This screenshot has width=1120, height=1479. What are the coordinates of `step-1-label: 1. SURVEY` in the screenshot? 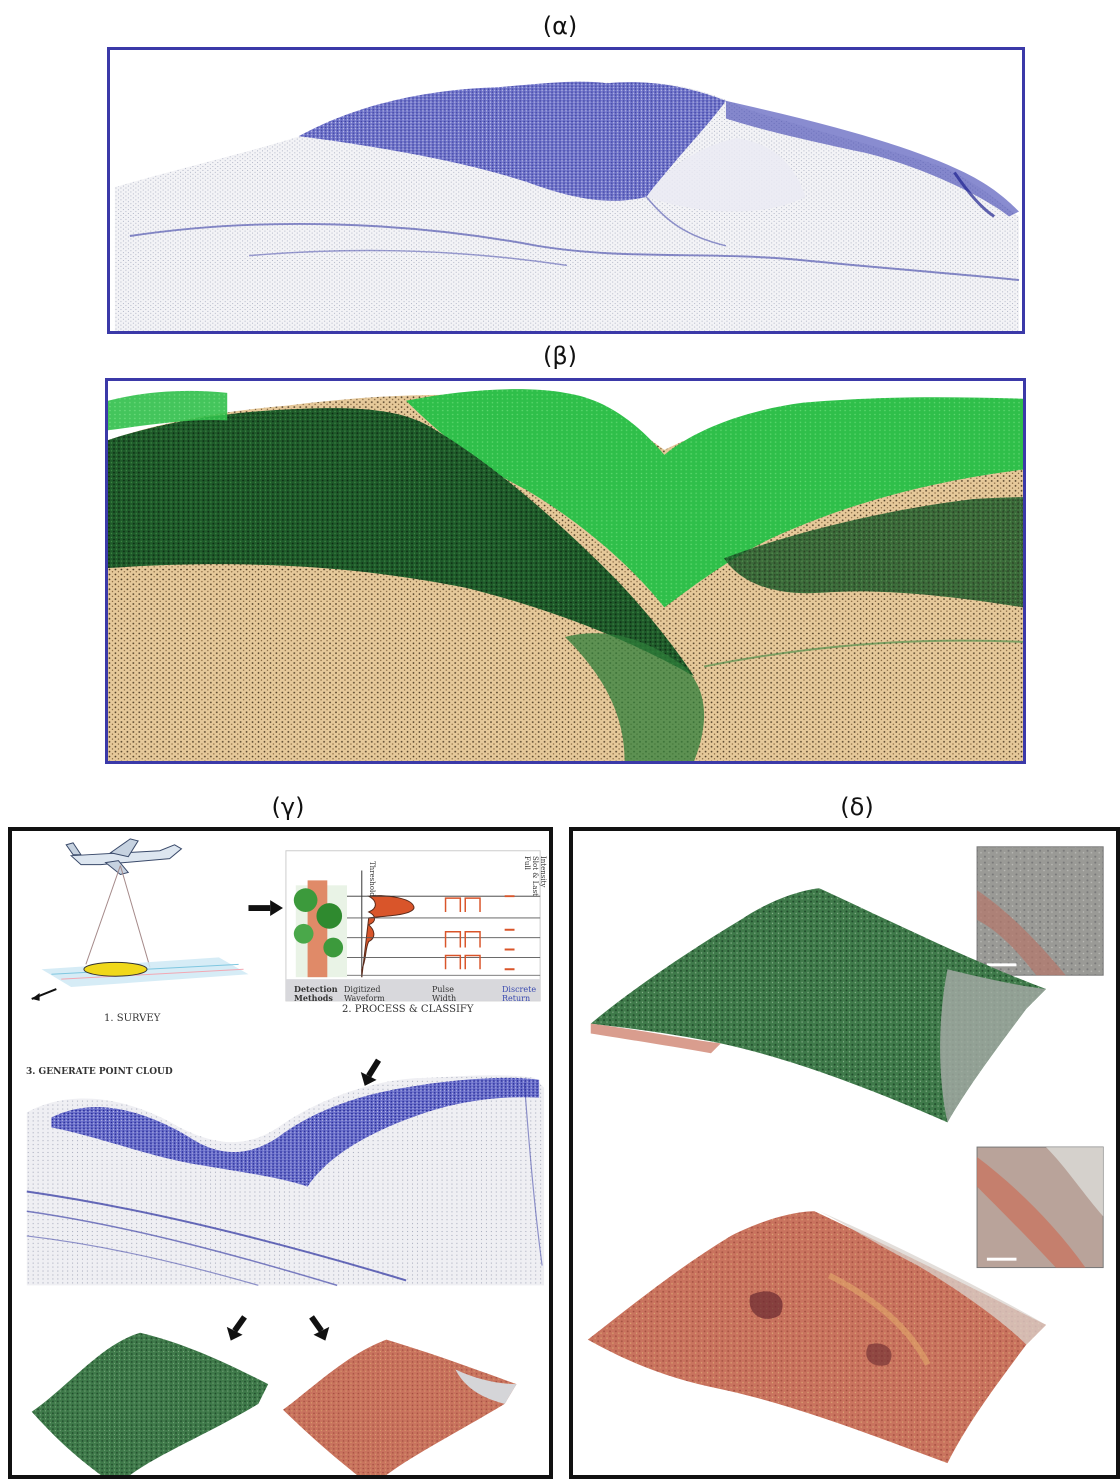 It's located at (132, 1018).